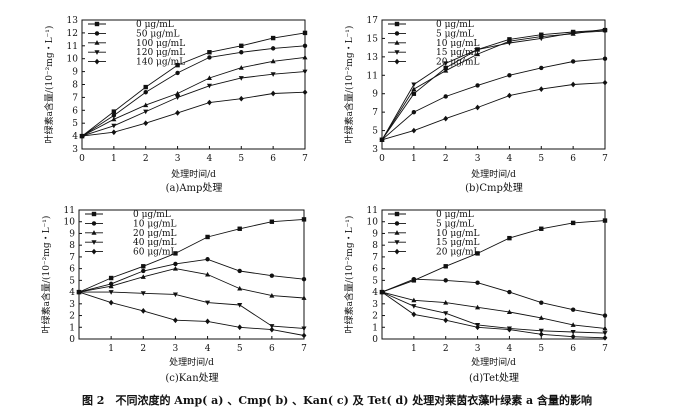 This screenshot has width=675, height=415. I want to click on y-tick-label: 6, so click(375, 270).